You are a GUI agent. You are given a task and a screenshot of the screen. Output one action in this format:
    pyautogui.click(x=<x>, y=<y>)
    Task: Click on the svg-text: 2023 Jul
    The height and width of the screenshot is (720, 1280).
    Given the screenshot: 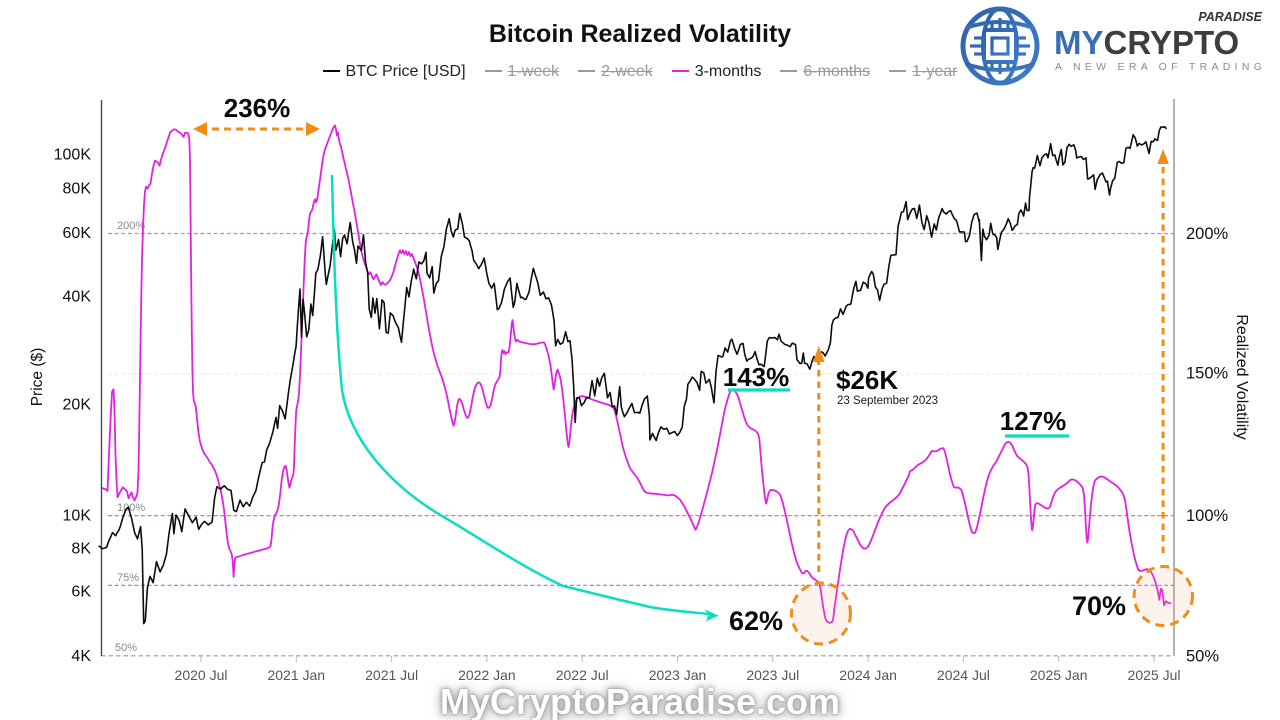 What is the action you would take?
    pyautogui.click(x=772, y=675)
    